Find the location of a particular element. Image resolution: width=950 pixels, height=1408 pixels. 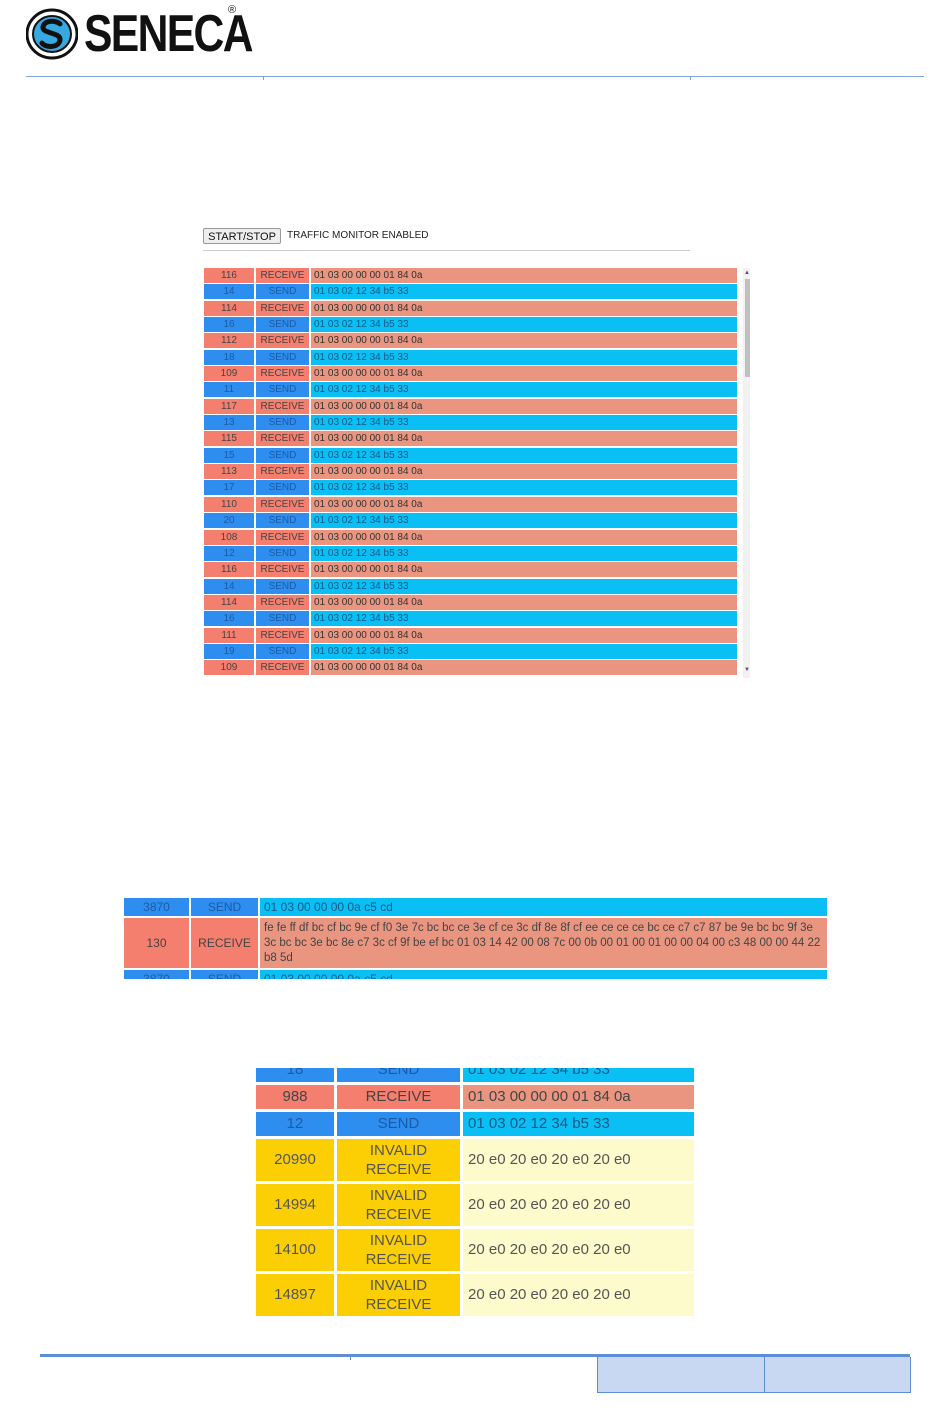

brand-name: SENECA is located at coordinates (169, 34).